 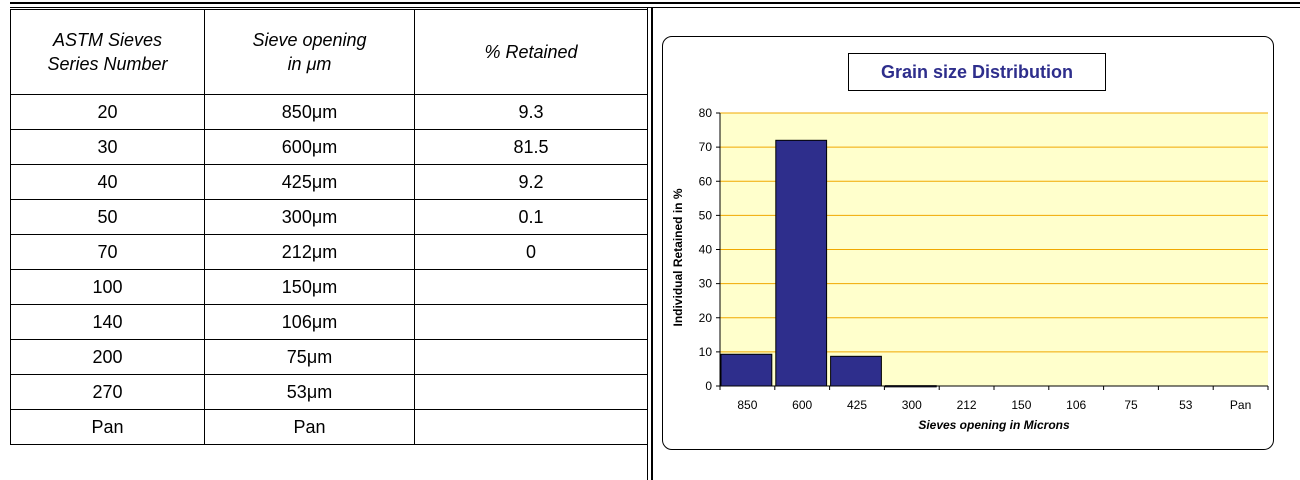 I want to click on y-tick-label: 60, so click(x=706, y=181).